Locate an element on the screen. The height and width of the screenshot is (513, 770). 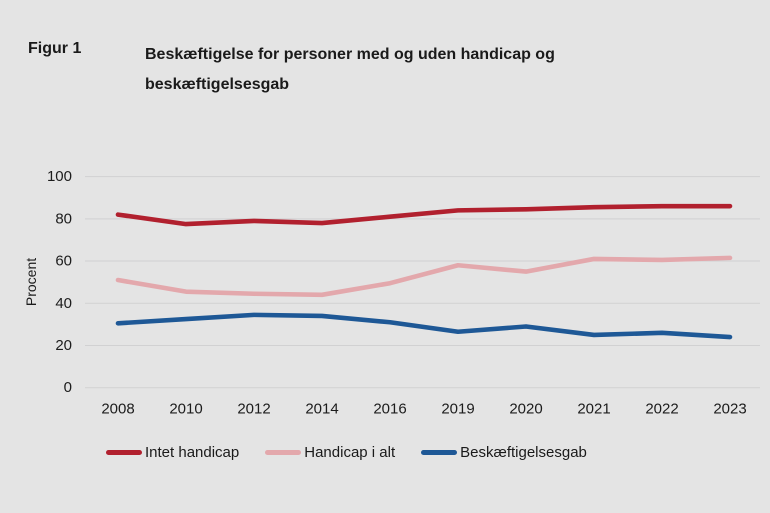
legend-item-beskaeftigelsesgab: Beskæftigelsesgab is located at coordinates (504, 452).